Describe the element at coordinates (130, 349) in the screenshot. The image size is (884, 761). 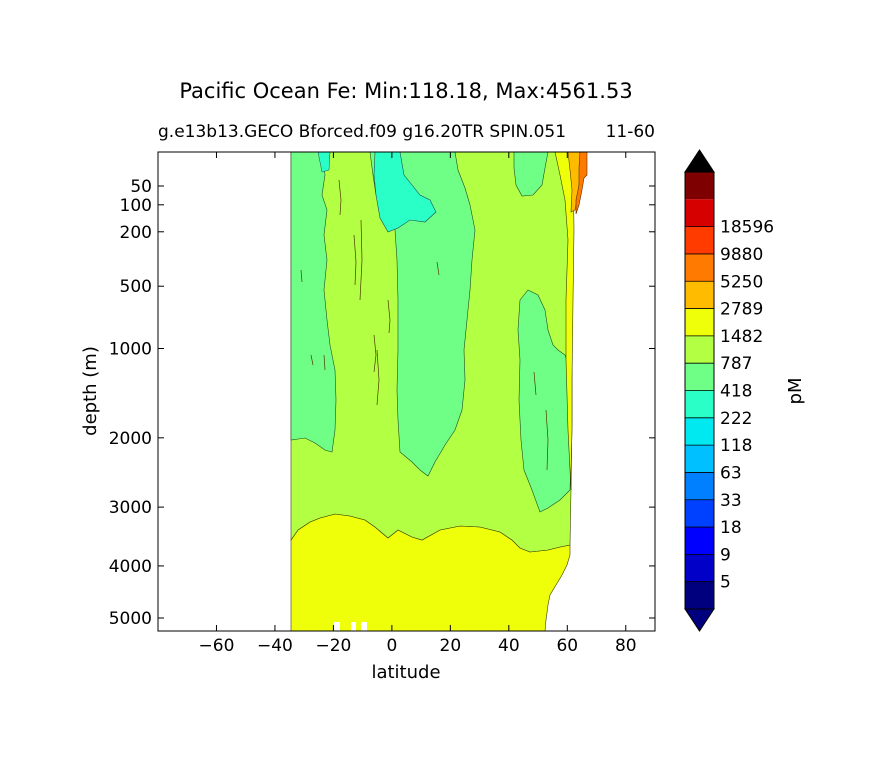
I see `y-tick-label: 1000` at that location.